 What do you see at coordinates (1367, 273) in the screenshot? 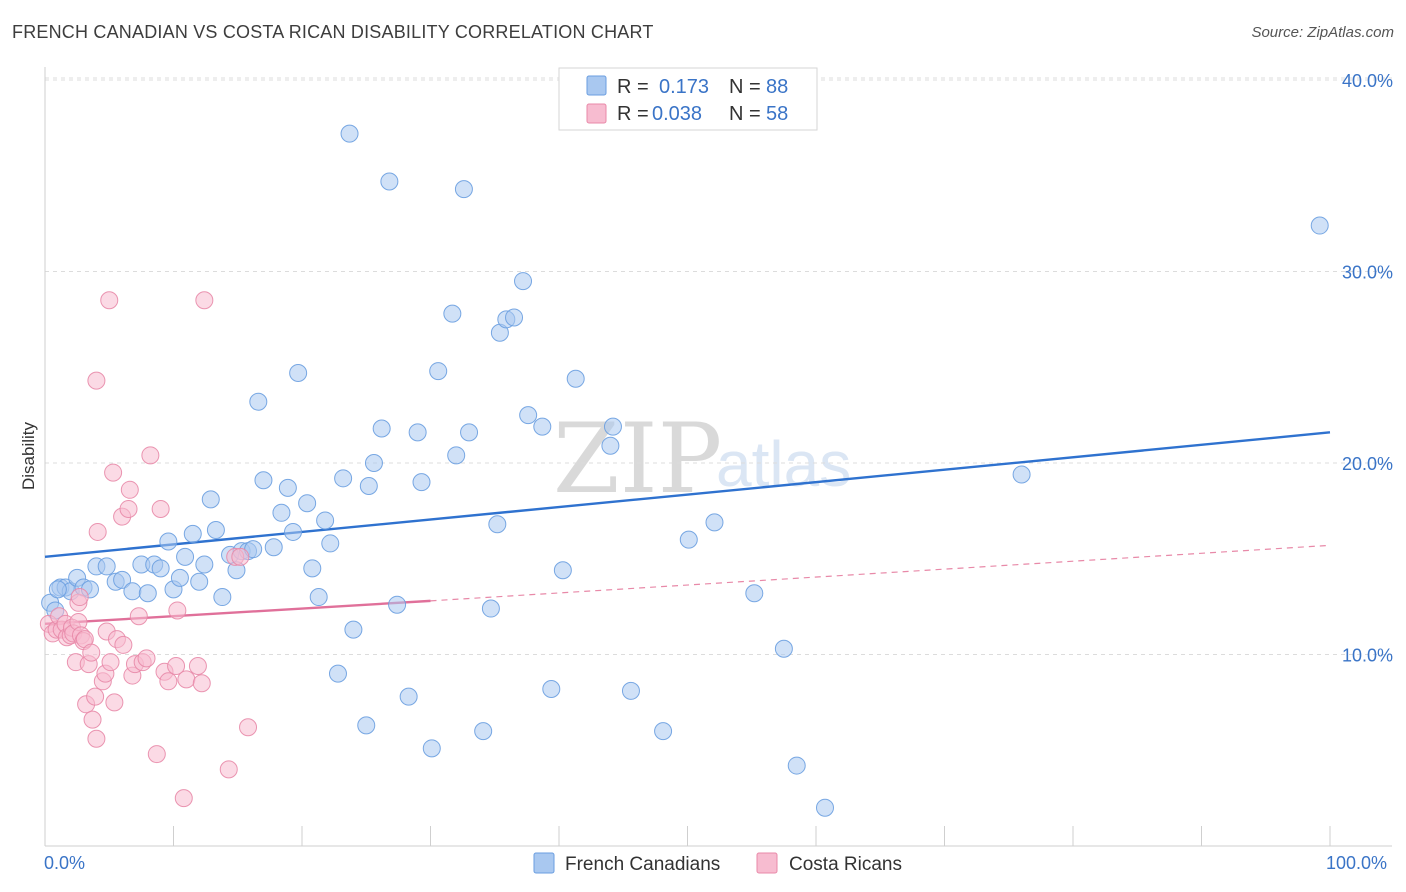
I see `y-tick-label-30: 30.0%` at bounding box center [1367, 273].